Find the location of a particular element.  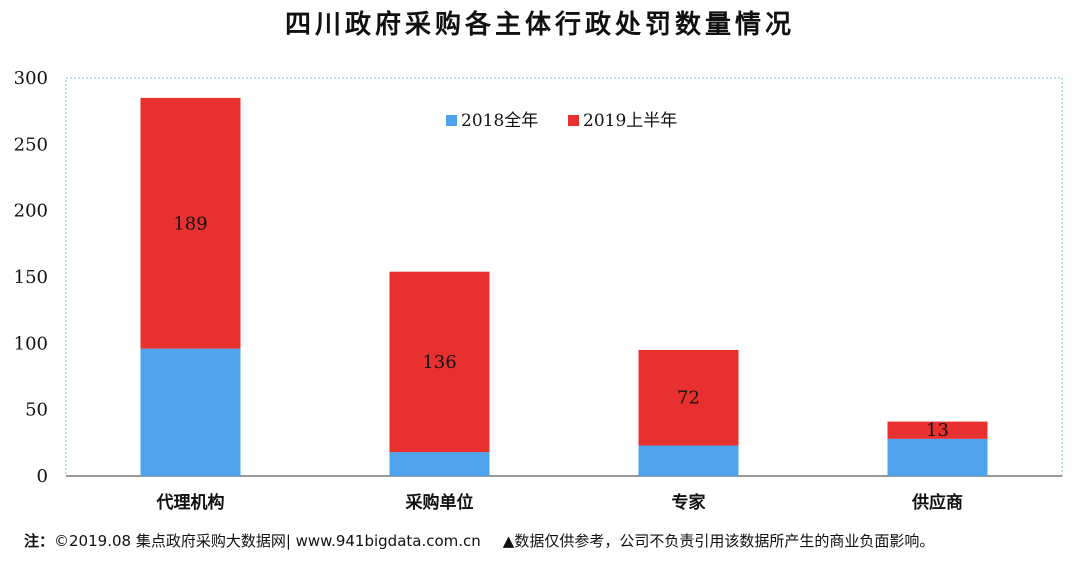

x-tick-label-3: 供应商 is located at coordinates (937, 502).